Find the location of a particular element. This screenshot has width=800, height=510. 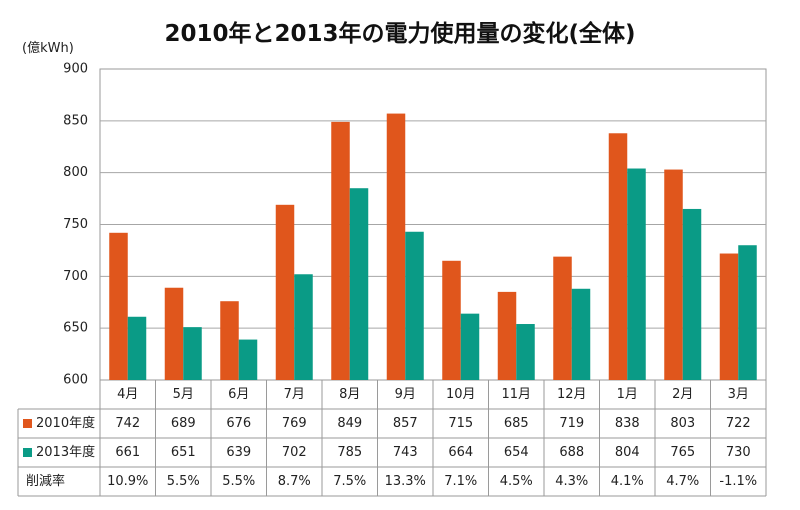

x-tick-label: 12月 is located at coordinates (572, 394).